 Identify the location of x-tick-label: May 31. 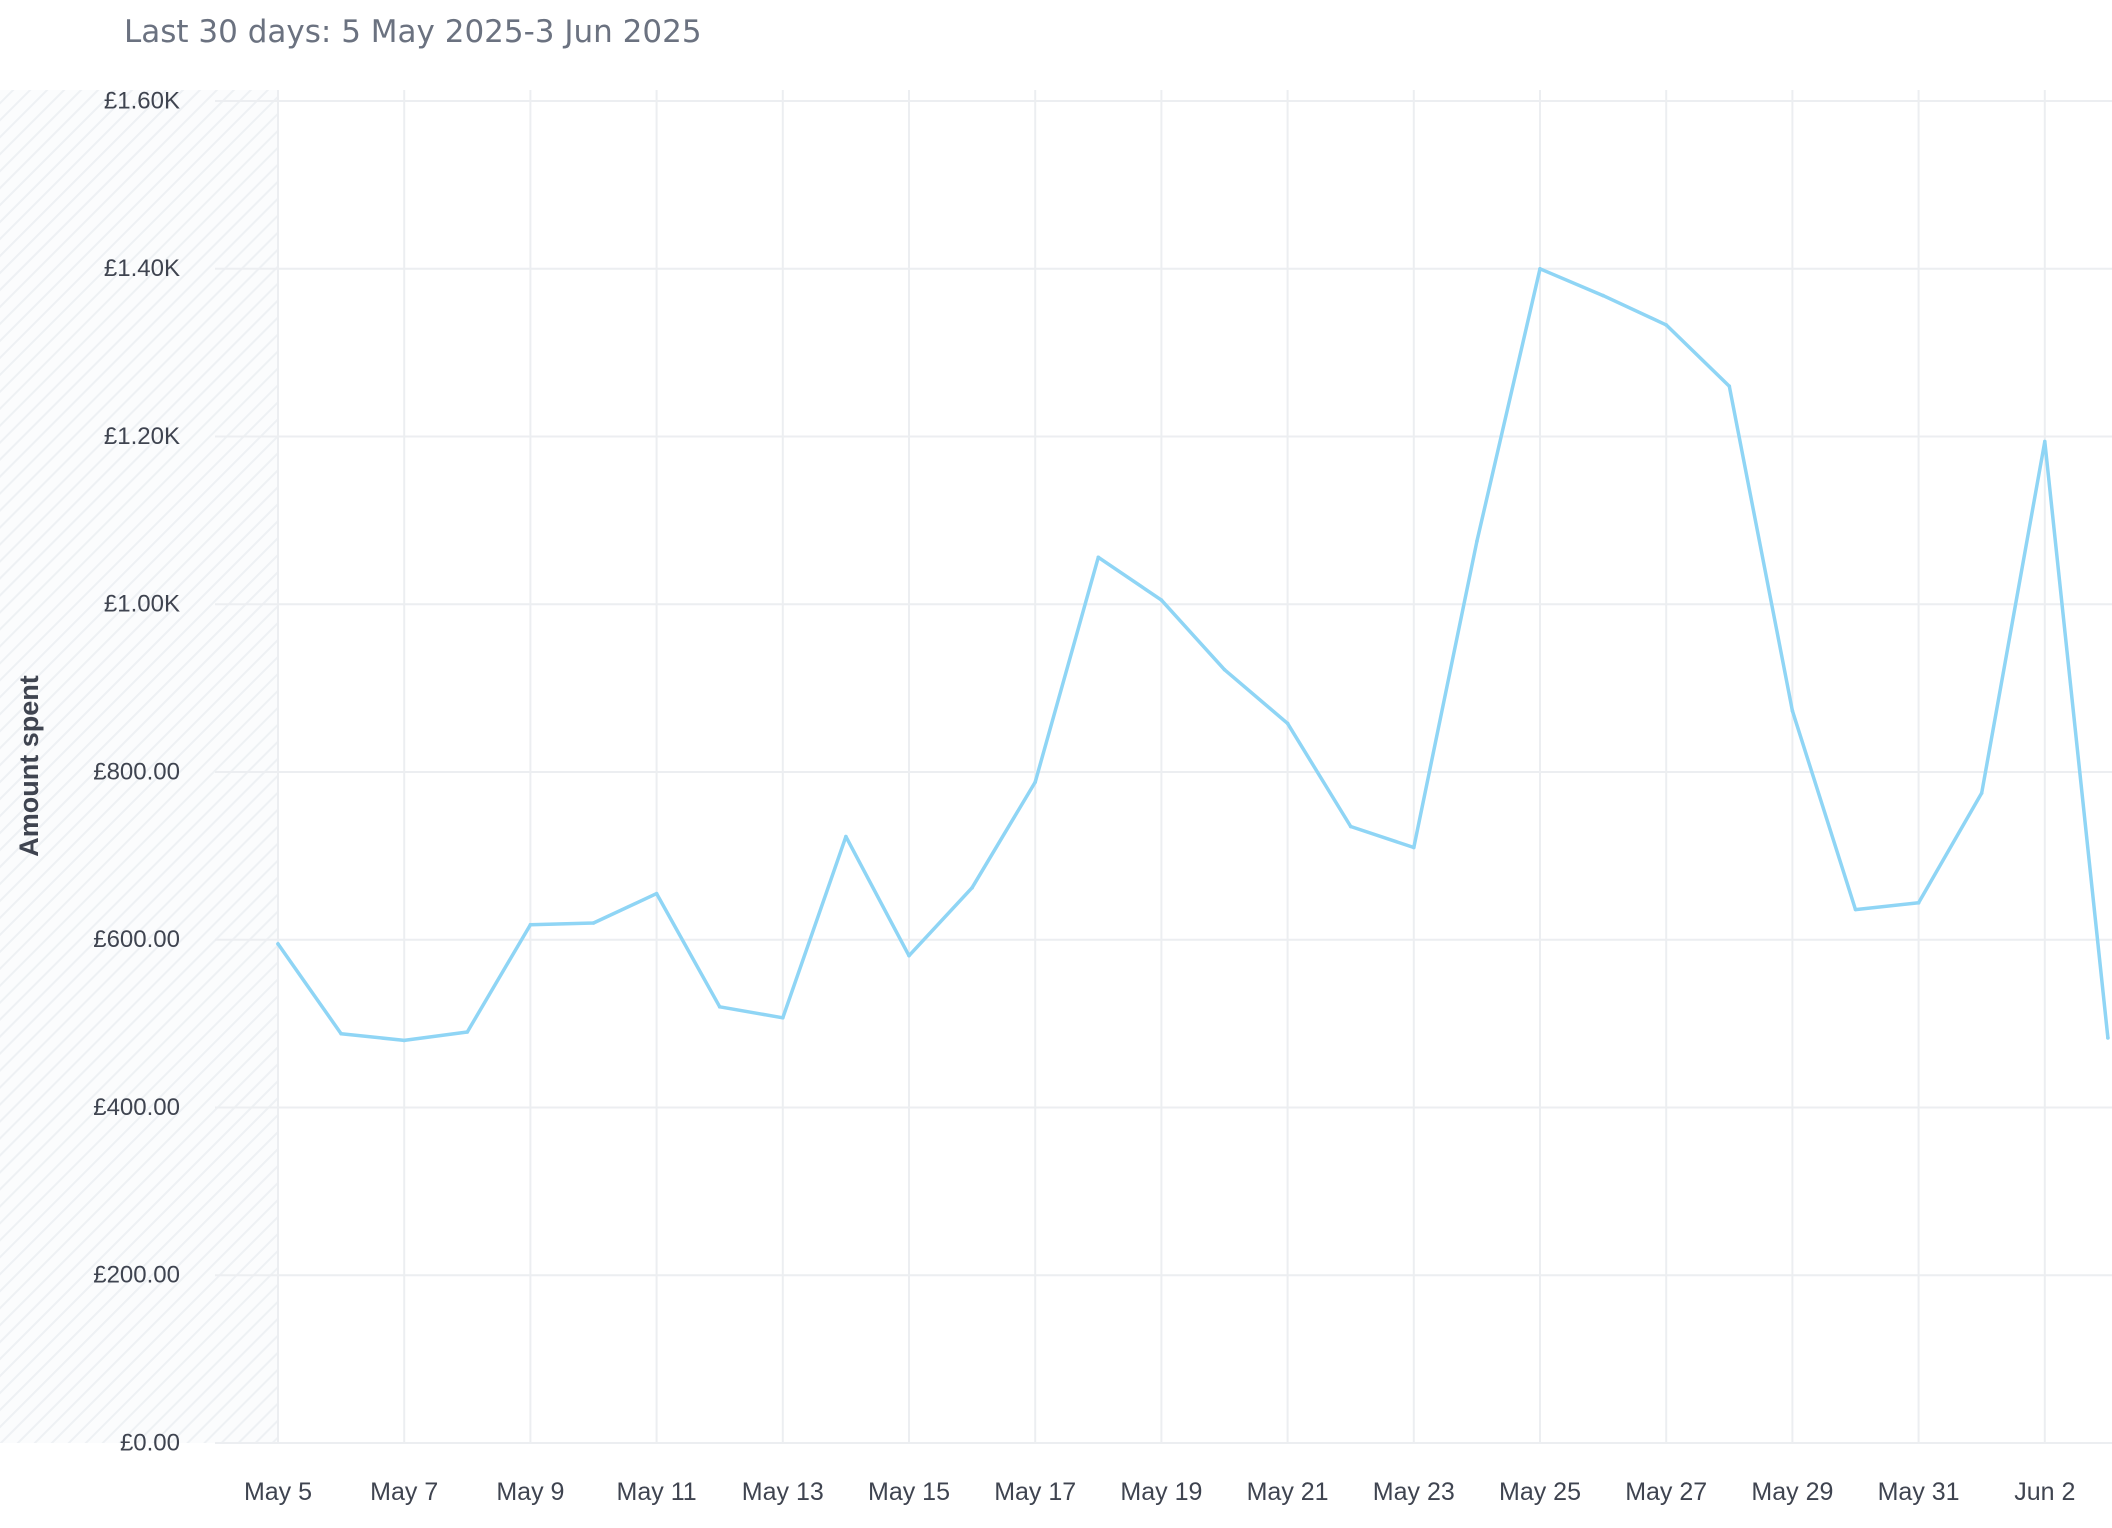
(1919, 1492).